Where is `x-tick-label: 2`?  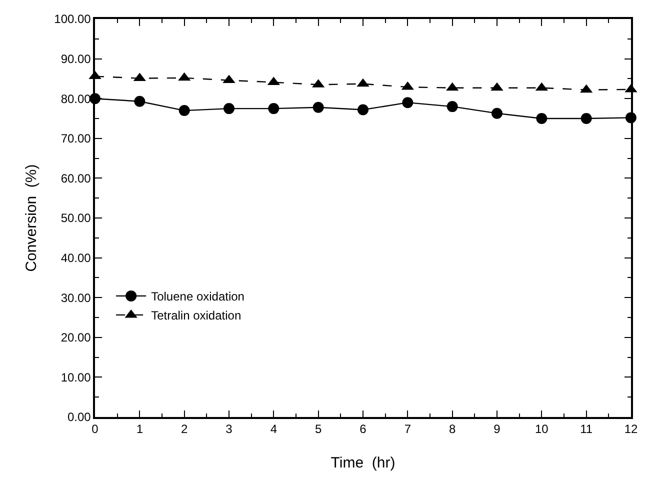
x-tick-label: 2 is located at coordinates (184, 429).